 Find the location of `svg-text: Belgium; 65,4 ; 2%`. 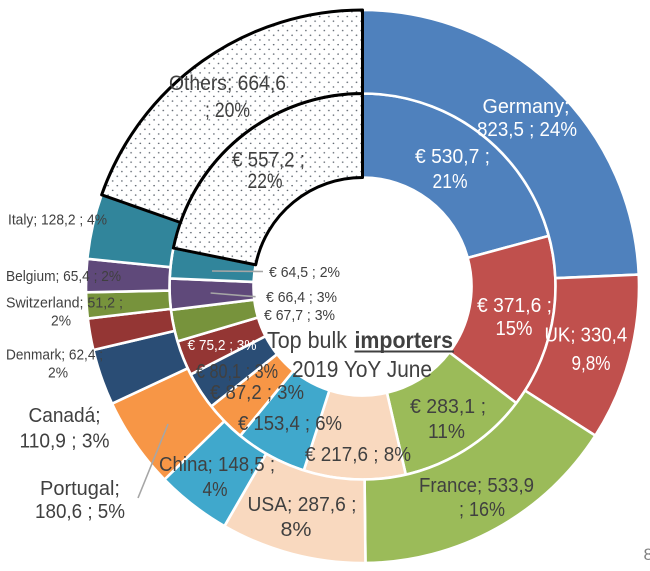

svg-text: Belgium; 65,4 ; 2% is located at coordinates (63, 276).